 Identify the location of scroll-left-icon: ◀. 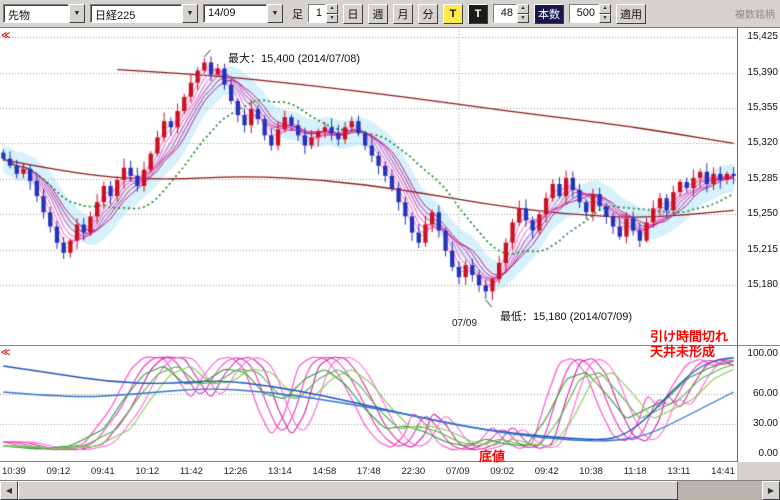
(9, 490).